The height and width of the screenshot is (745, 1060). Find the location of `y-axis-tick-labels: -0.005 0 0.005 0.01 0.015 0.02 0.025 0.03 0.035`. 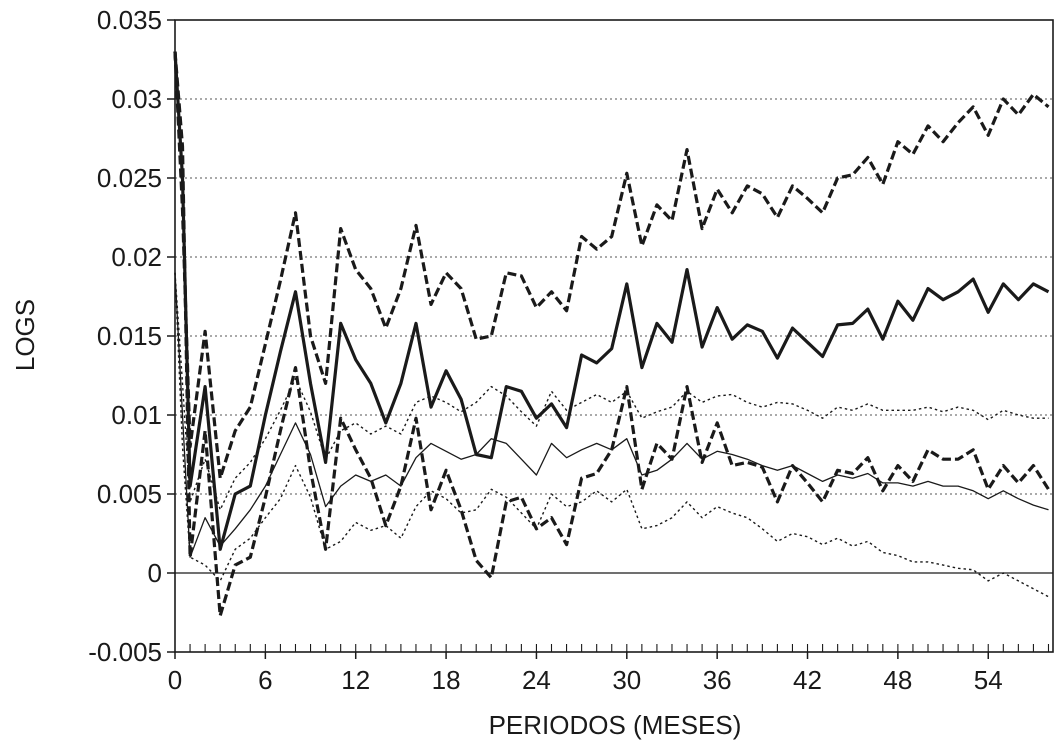

y-axis-tick-labels: -0.005 0 0.005 0.01 0.015 0.02 0.025 0.03 0.035 is located at coordinates (125, 336).